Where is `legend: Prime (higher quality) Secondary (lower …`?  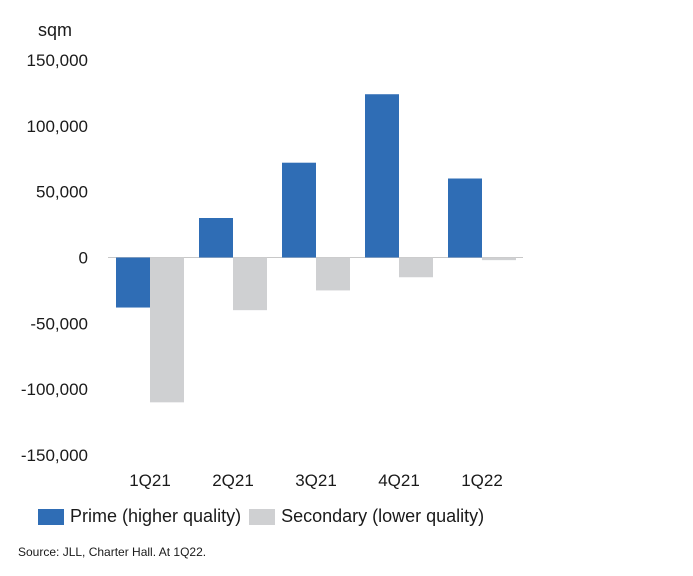
legend: Prime (higher quality) Secondary (lower … is located at coordinates (265, 516).